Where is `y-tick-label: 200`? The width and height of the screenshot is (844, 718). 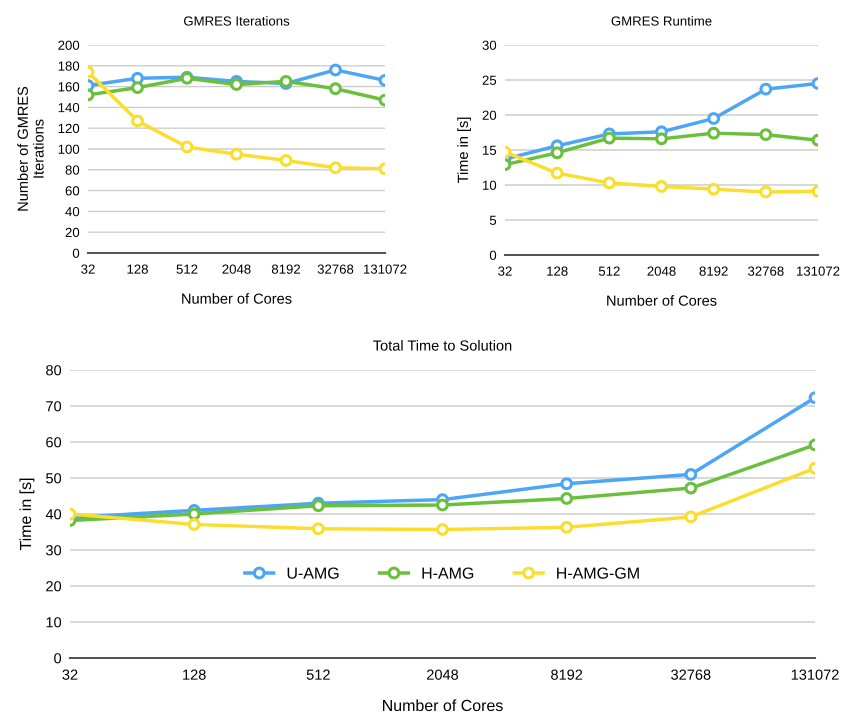 y-tick-label: 200 is located at coordinates (69, 45).